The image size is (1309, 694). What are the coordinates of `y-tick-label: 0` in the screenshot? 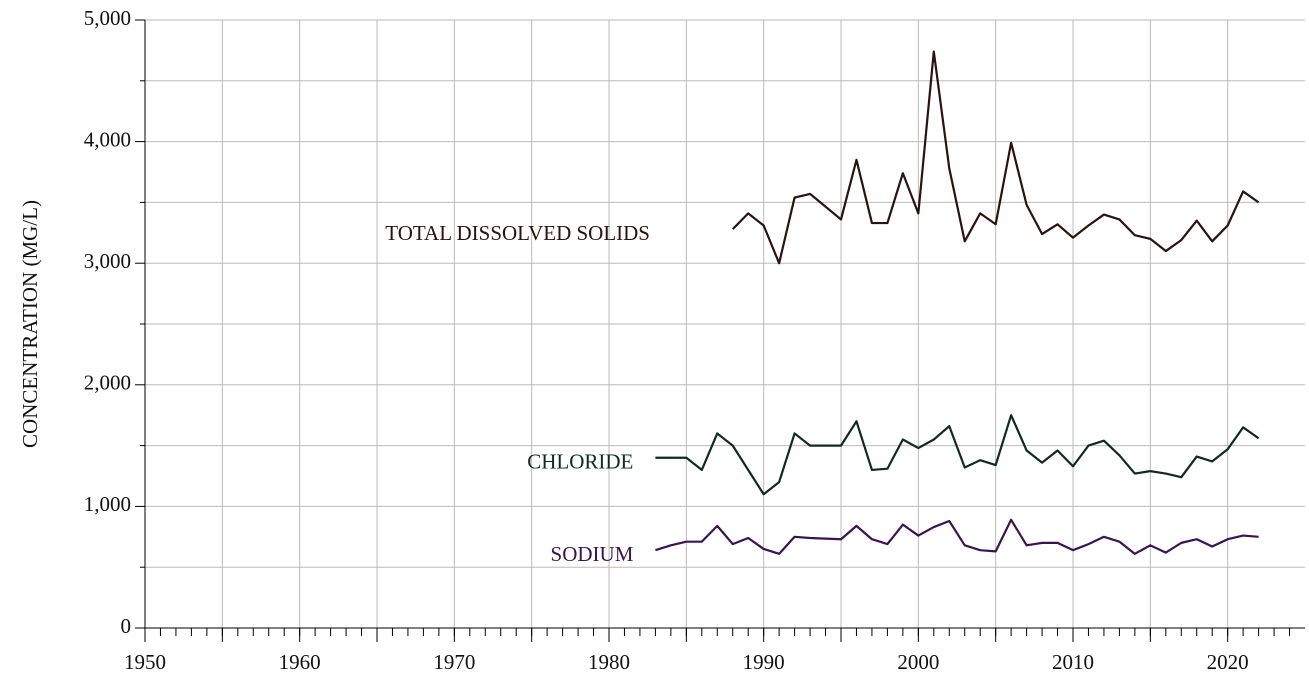 It's located at (126, 626).